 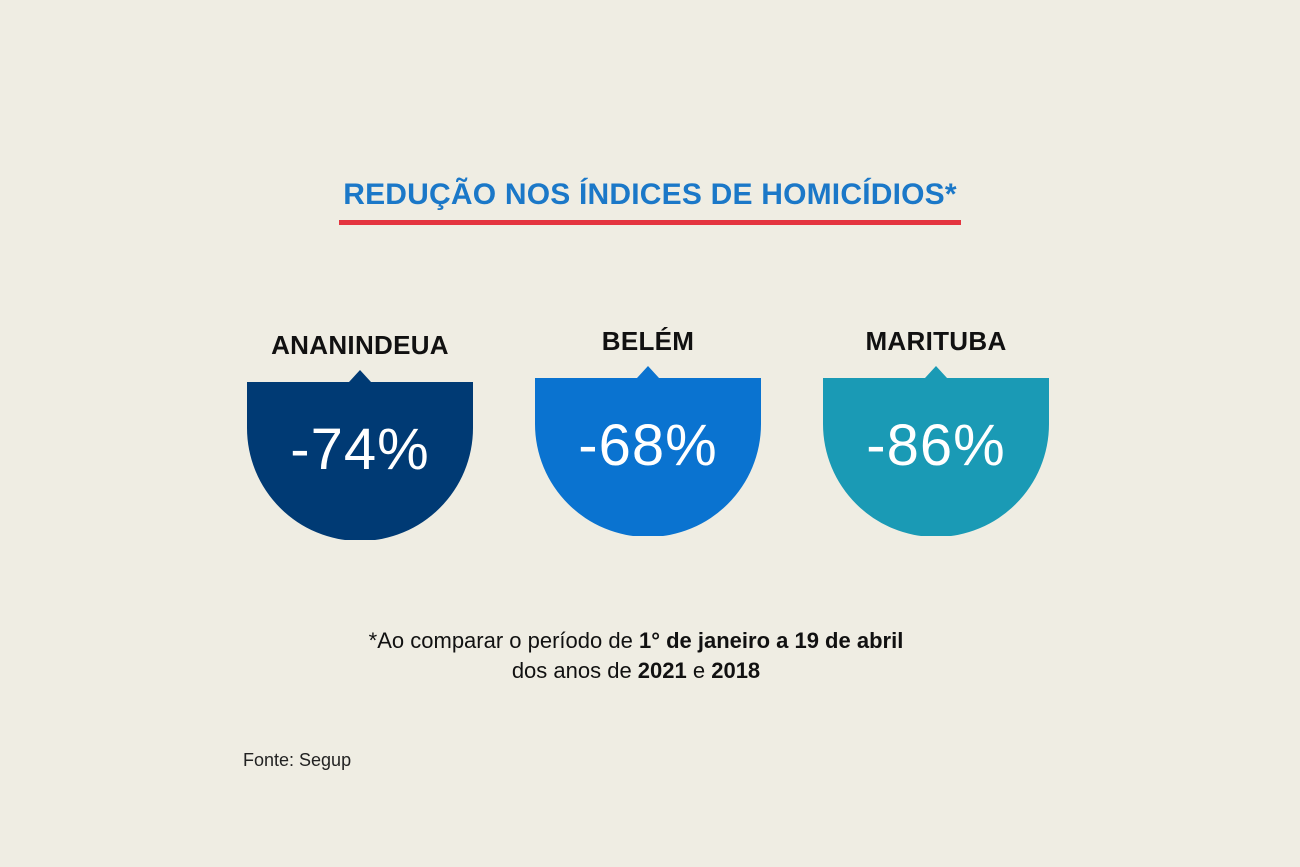 I want to click on footnote-conjunction: e, so click(x=699, y=670).